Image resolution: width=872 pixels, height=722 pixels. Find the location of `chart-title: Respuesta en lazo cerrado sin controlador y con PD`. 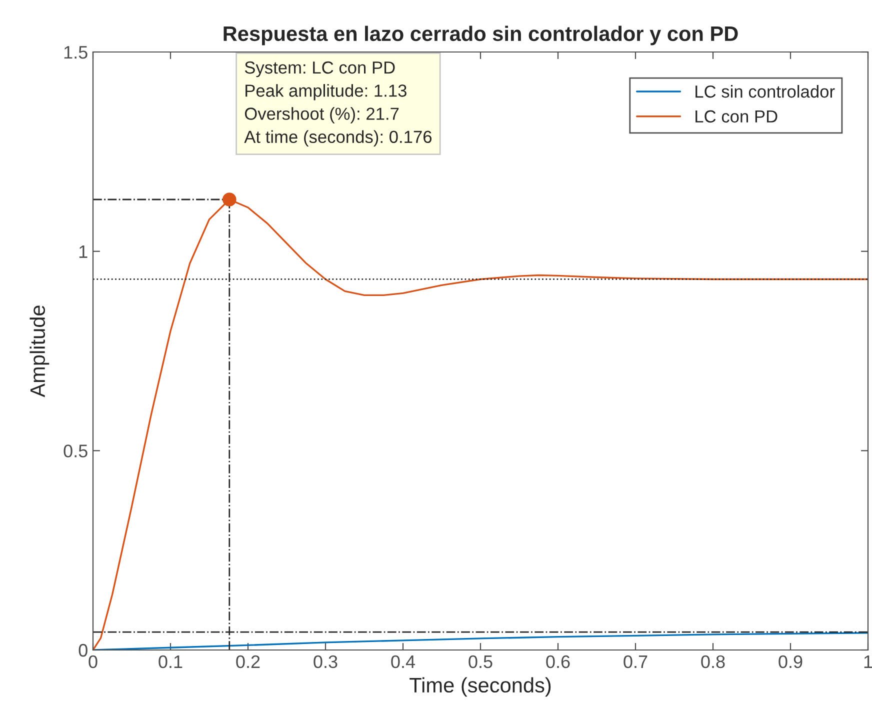

chart-title: Respuesta en lazo cerrado sin controlador y con PD is located at coordinates (481, 36).